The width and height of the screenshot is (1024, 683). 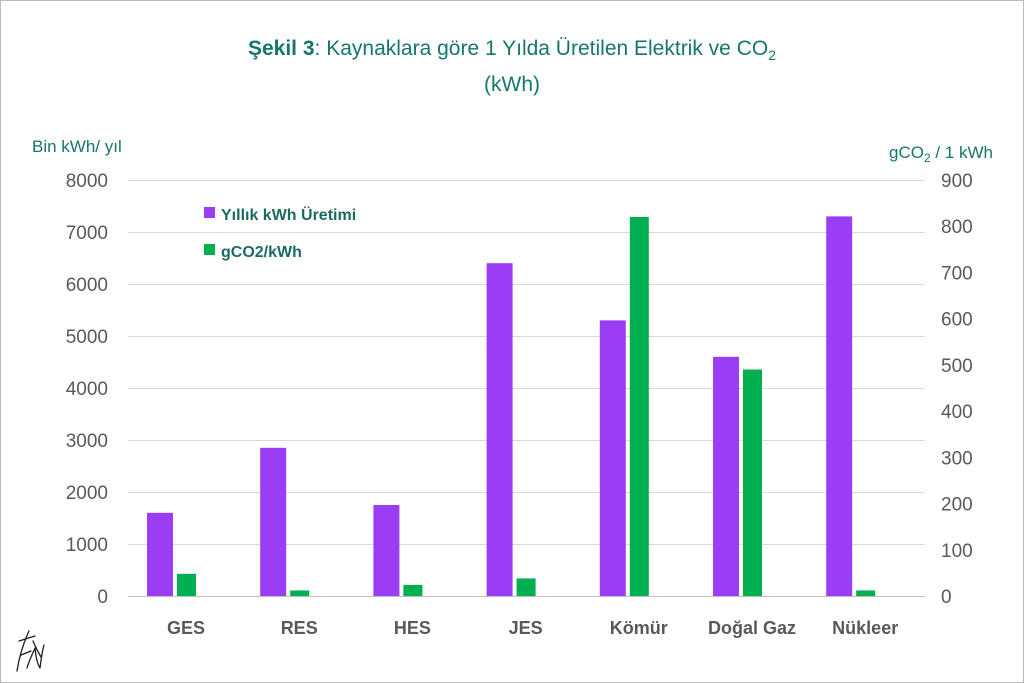 I want to click on y-right-axis-title-main: gCO, so click(x=906, y=152).